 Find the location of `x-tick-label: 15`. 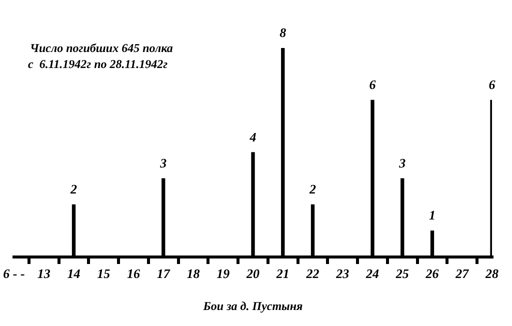

x-tick-label: 15 is located at coordinates (104, 274).